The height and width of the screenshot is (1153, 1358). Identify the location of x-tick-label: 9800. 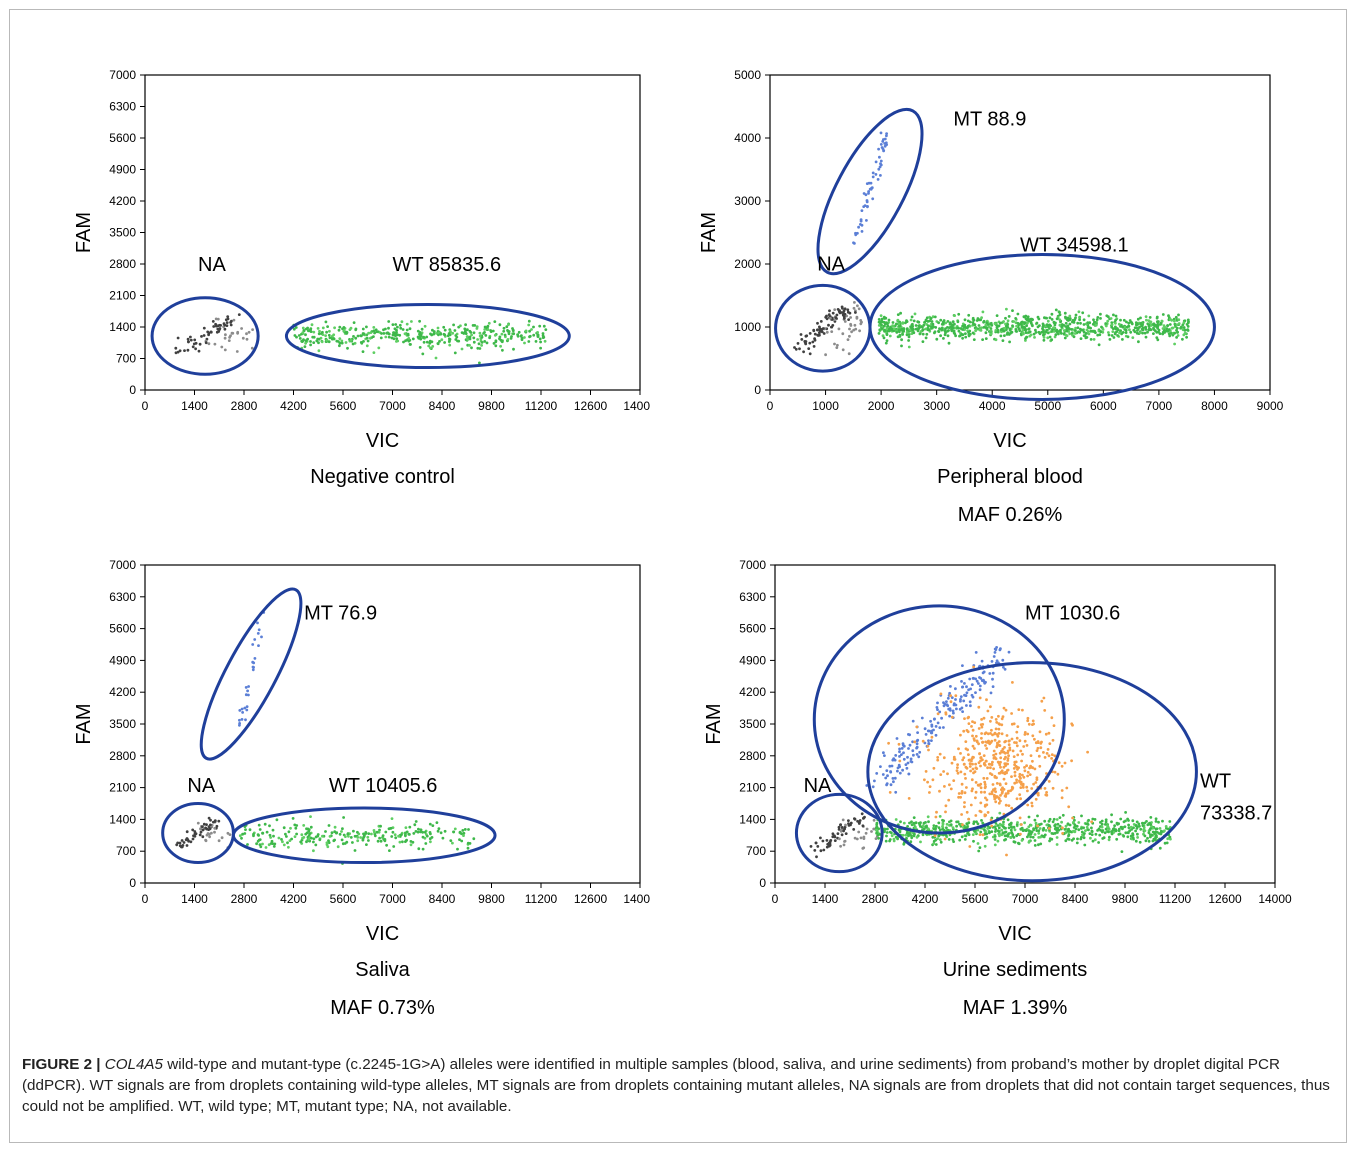
(491, 406).